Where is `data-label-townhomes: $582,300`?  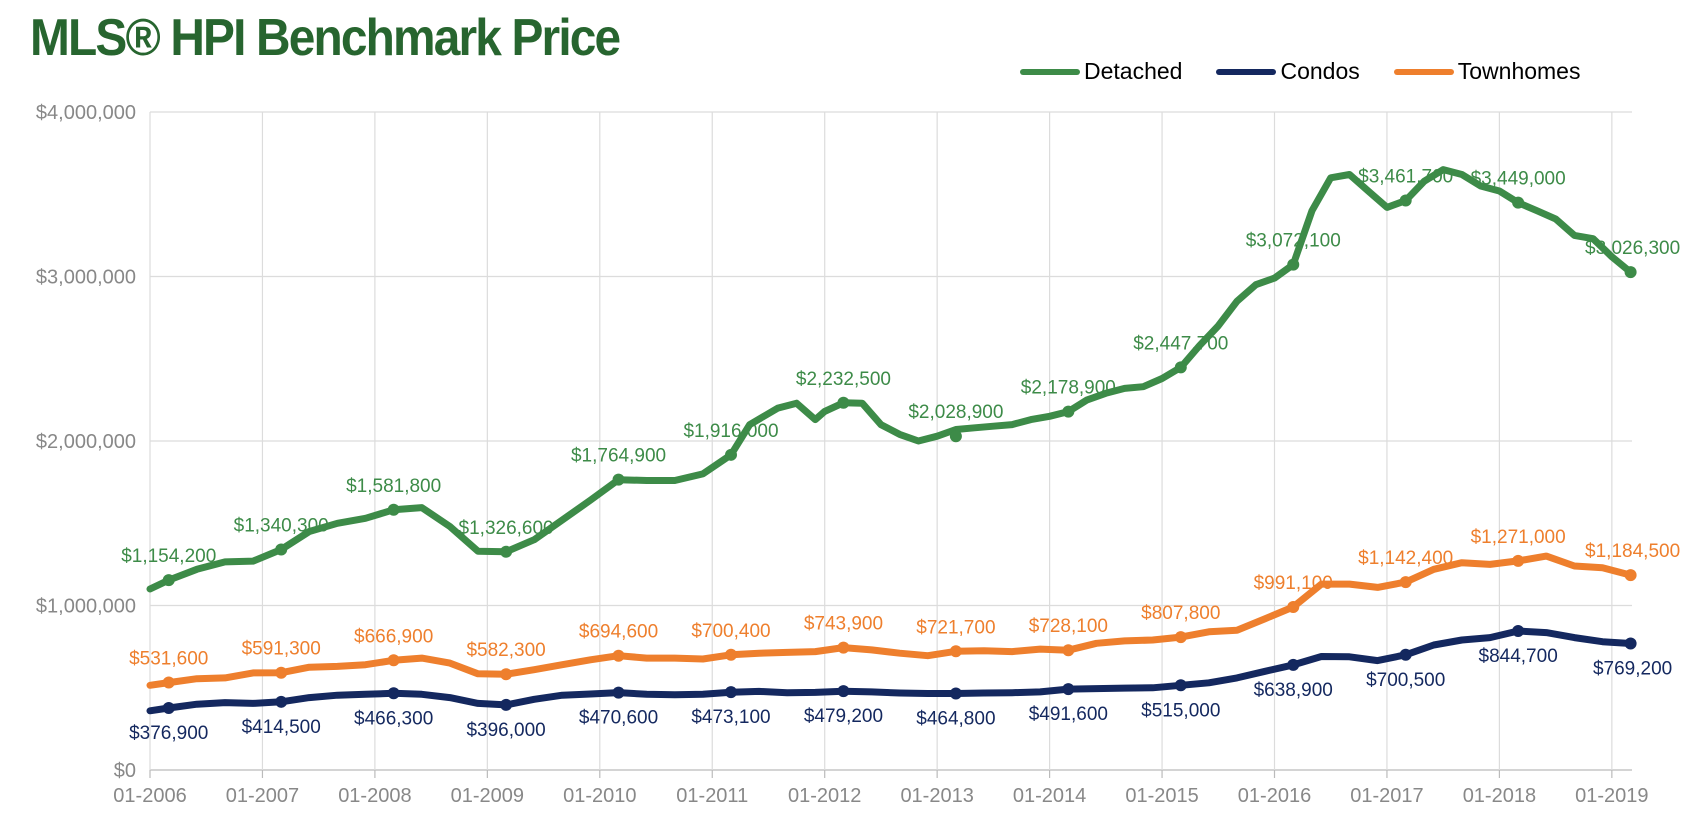
data-label-townhomes: $582,300 is located at coordinates (505, 650).